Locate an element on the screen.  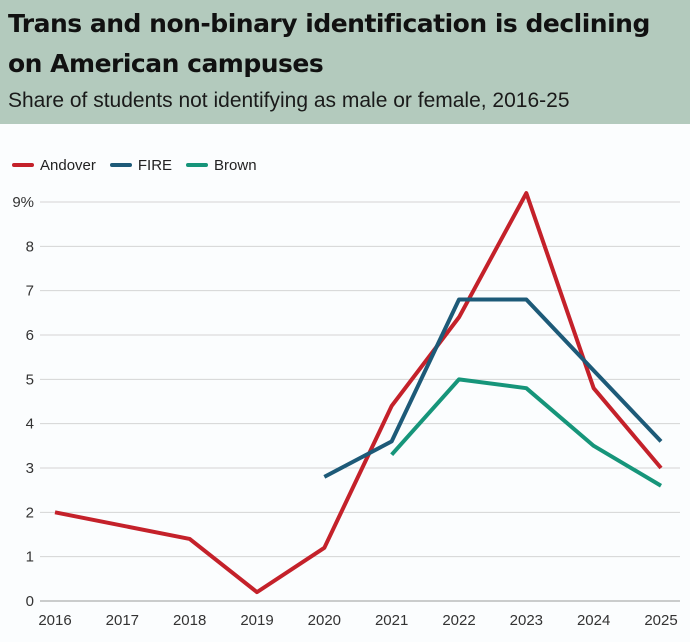
legend: Andover FIRE Brown is located at coordinates (141, 165).